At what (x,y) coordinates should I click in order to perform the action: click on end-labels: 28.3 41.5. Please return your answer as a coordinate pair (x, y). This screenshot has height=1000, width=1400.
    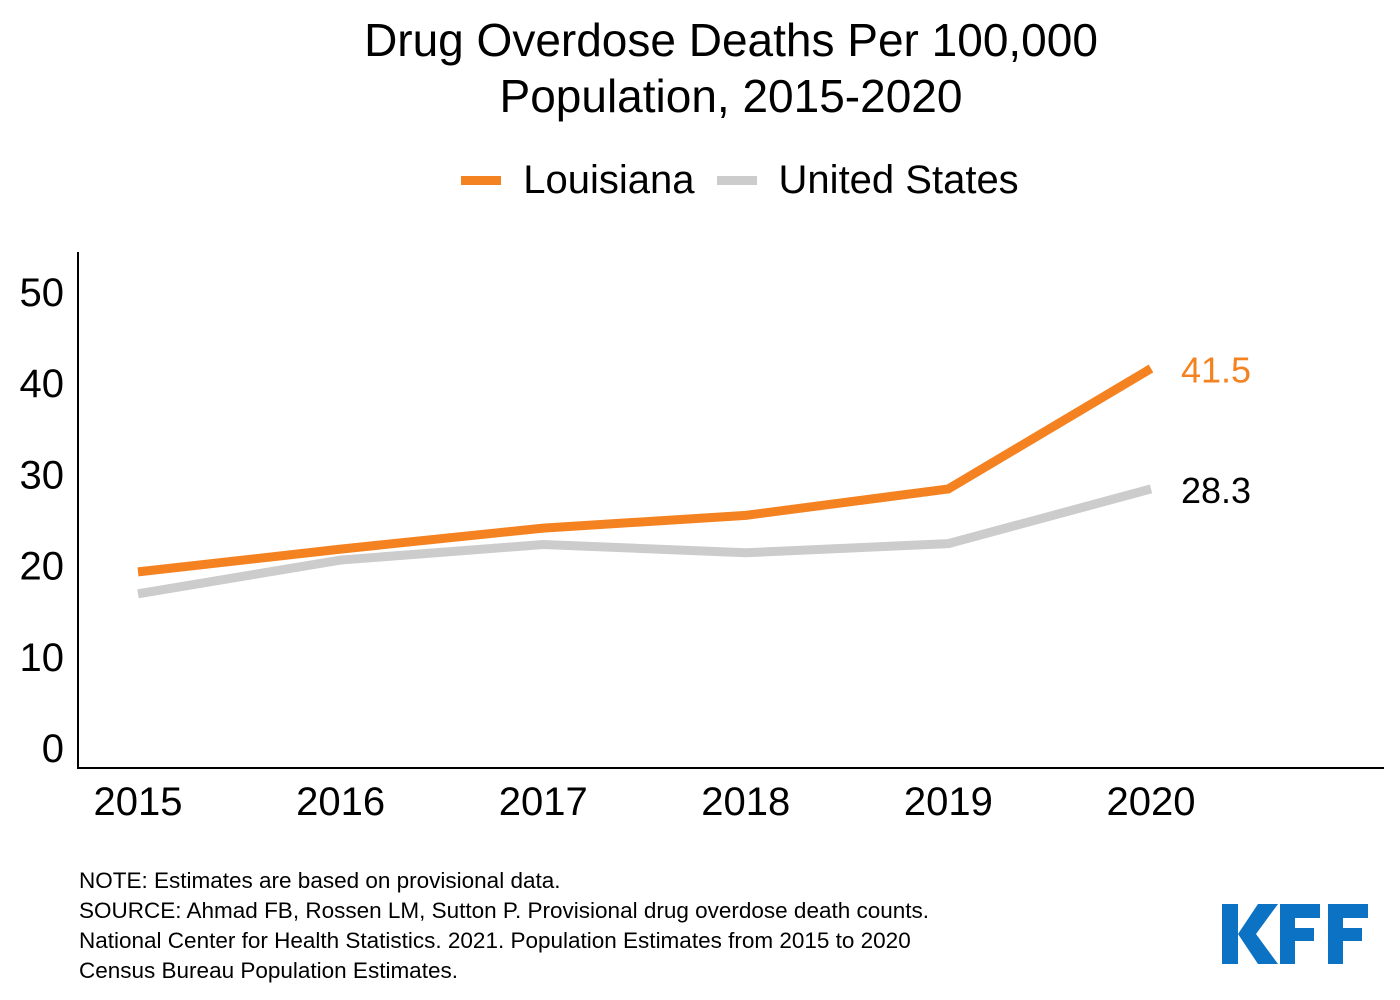
    Looking at the image, I should click on (1216, 430).